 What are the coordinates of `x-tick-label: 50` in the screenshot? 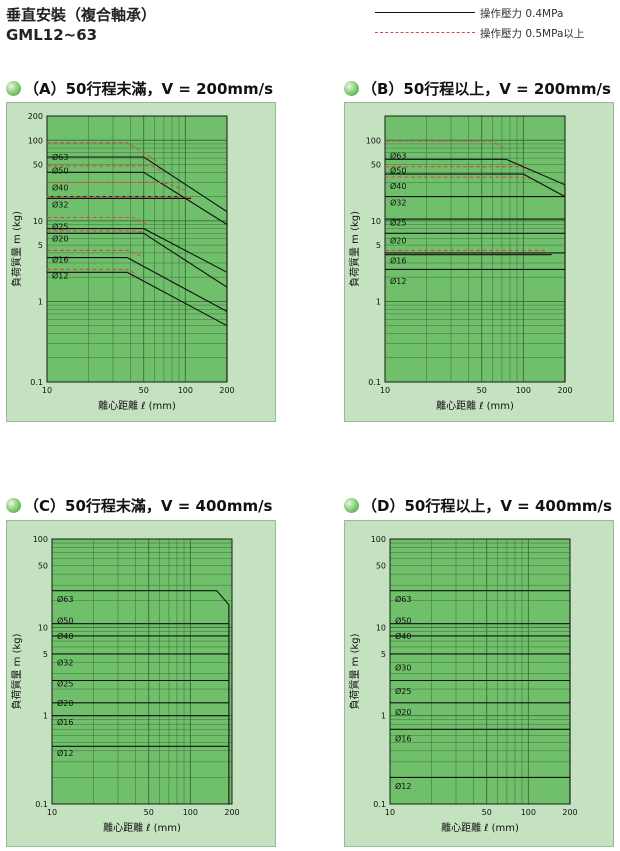 It's located at (482, 390).